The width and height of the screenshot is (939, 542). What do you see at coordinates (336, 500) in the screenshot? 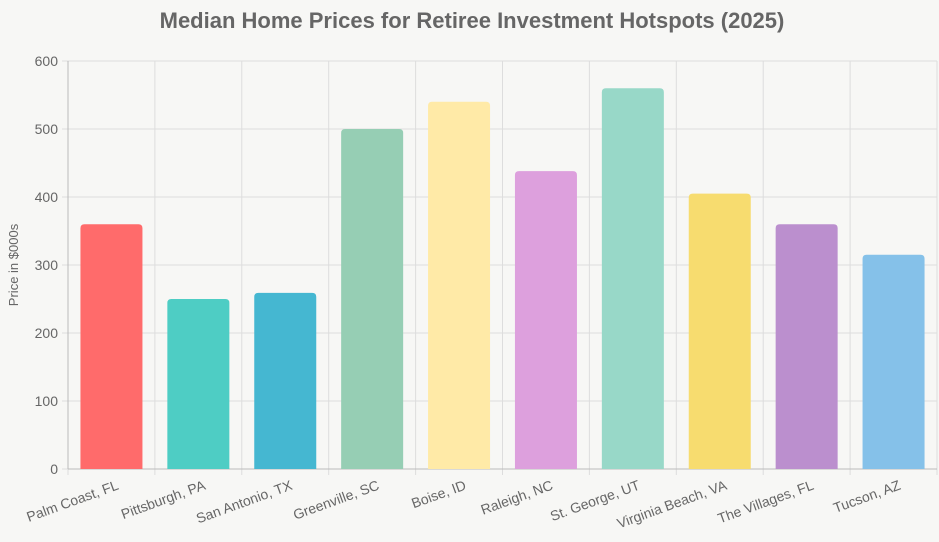
I see `x-tick-label: Greenville, SC` at bounding box center [336, 500].